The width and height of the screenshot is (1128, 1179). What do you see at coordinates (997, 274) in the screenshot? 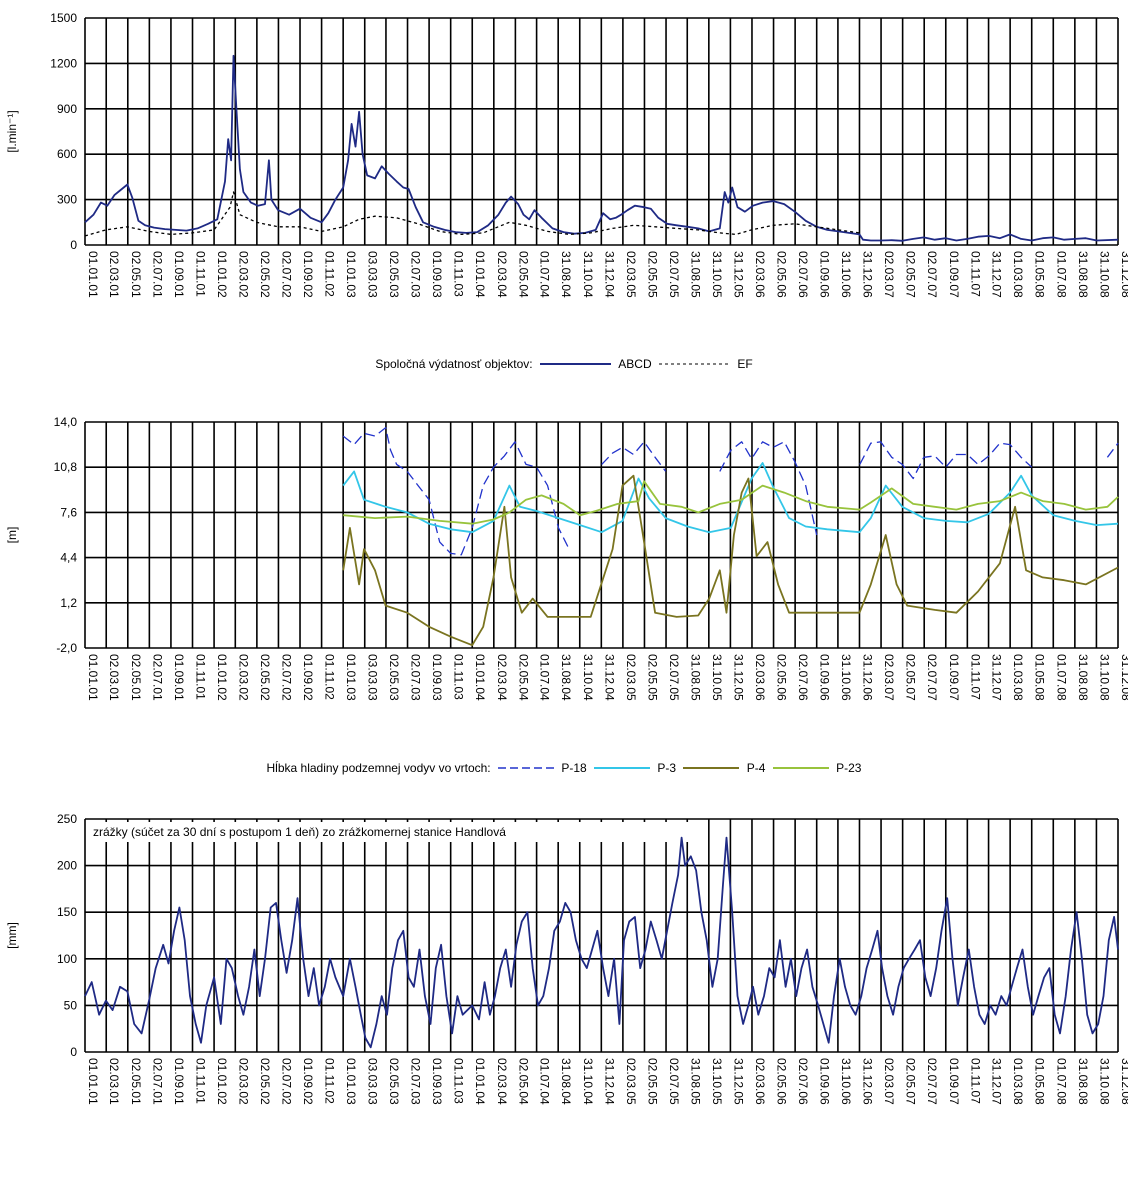
I see `x-tick-label: 31.12.07` at bounding box center [997, 274].